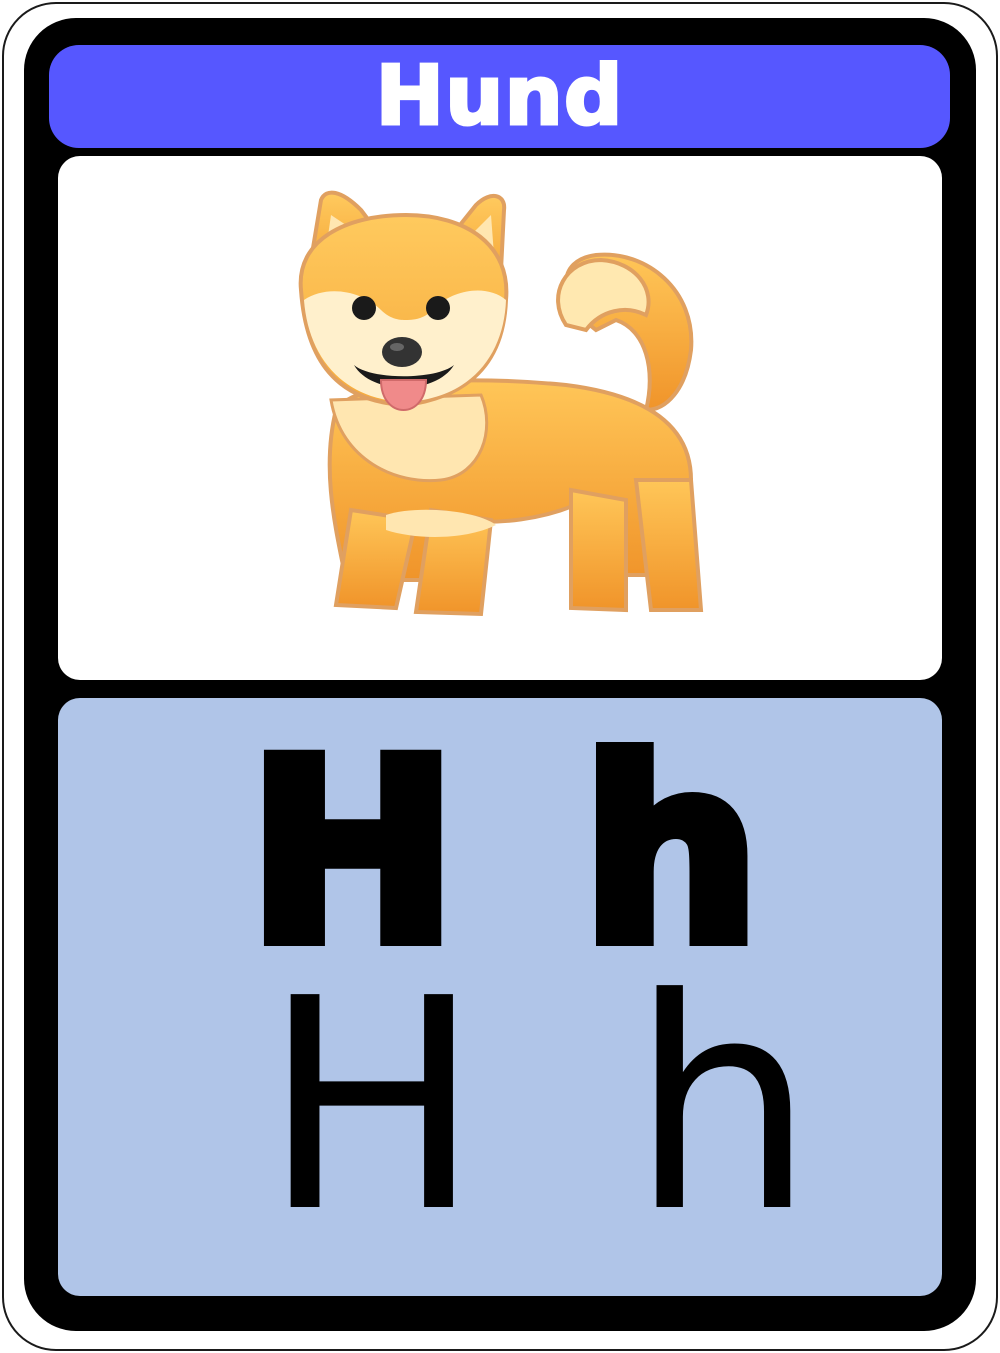  I want to click on title-bar: Hund, so click(499, 96).